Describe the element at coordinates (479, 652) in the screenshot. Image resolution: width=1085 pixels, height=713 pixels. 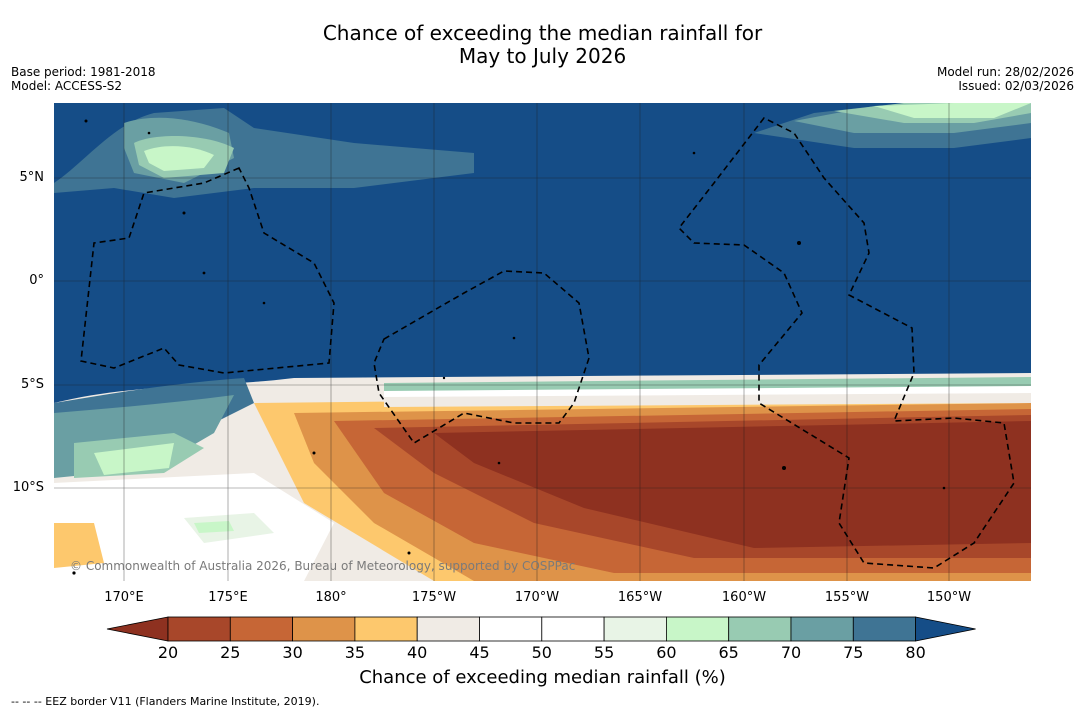
I see `colorbar-tick-label: 45` at that location.